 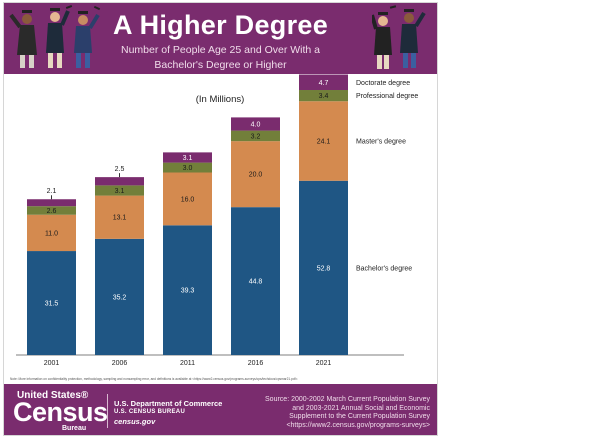 I want to click on chart-title: A Higher Degree, so click(x=220, y=25).